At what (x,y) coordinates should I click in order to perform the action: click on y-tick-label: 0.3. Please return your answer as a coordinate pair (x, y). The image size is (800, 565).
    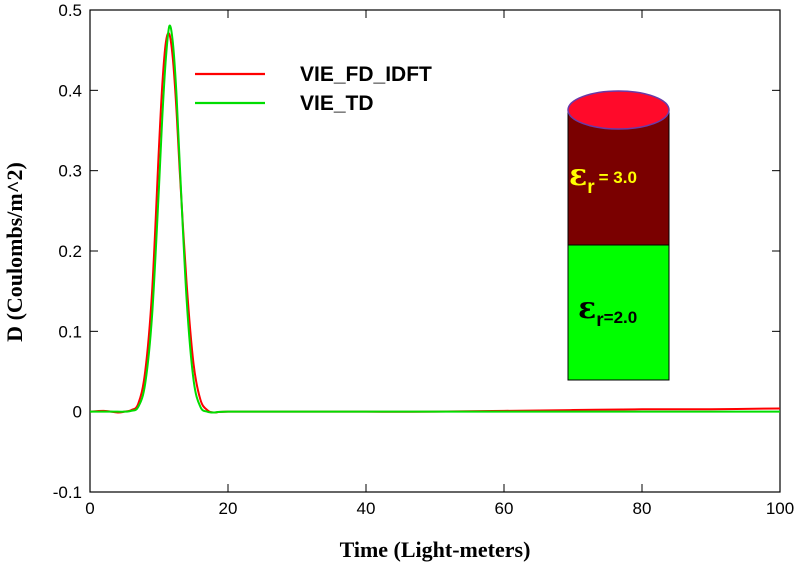
    Looking at the image, I should click on (70, 171).